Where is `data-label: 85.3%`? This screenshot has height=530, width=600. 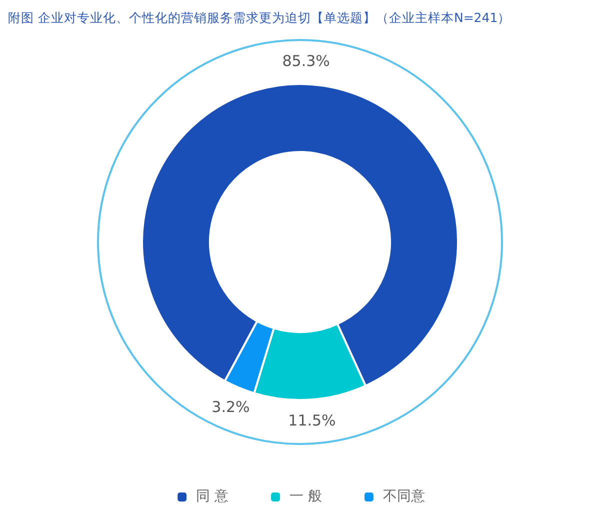 data-label: 85.3% is located at coordinates (306, 61).